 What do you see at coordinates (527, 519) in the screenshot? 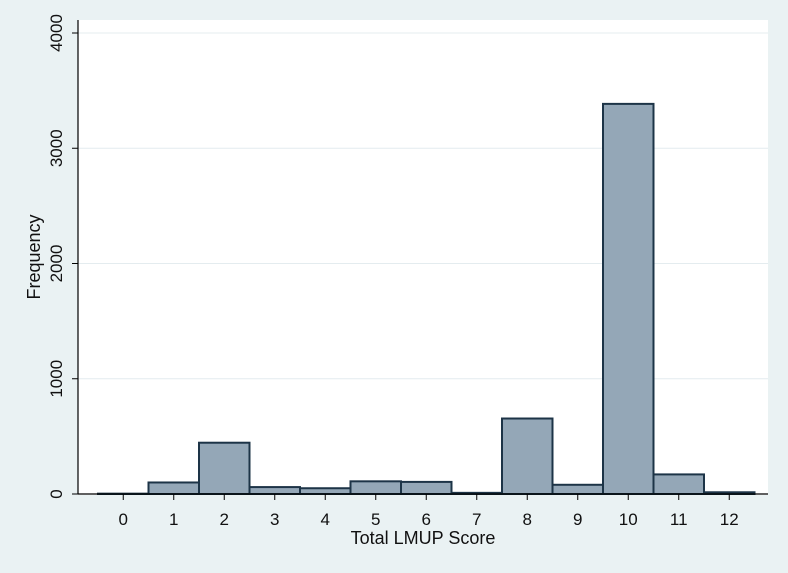
I see `x-tick-label-8: 8` at bounding box center [527, 519].